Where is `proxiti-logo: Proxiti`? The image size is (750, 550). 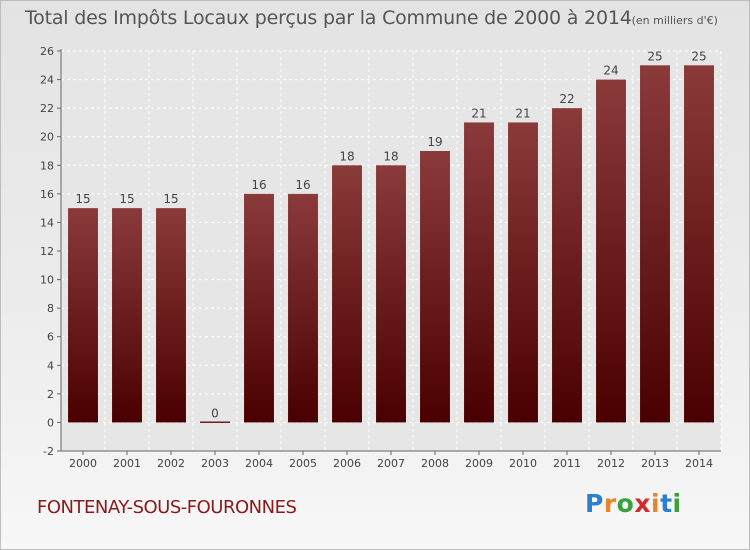 proxiti-logo: Proxiti is located at coordinates (633, 503).